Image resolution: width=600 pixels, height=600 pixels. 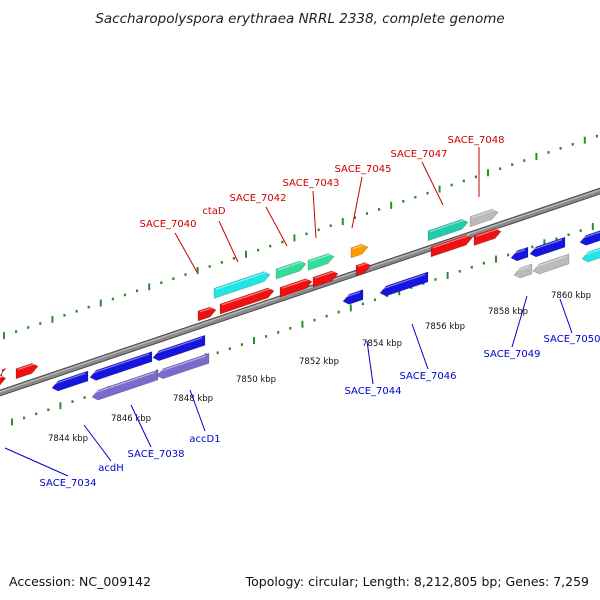 I want to click on gene-label-sace7044: SACE_7044, so click(x=373, y=391).